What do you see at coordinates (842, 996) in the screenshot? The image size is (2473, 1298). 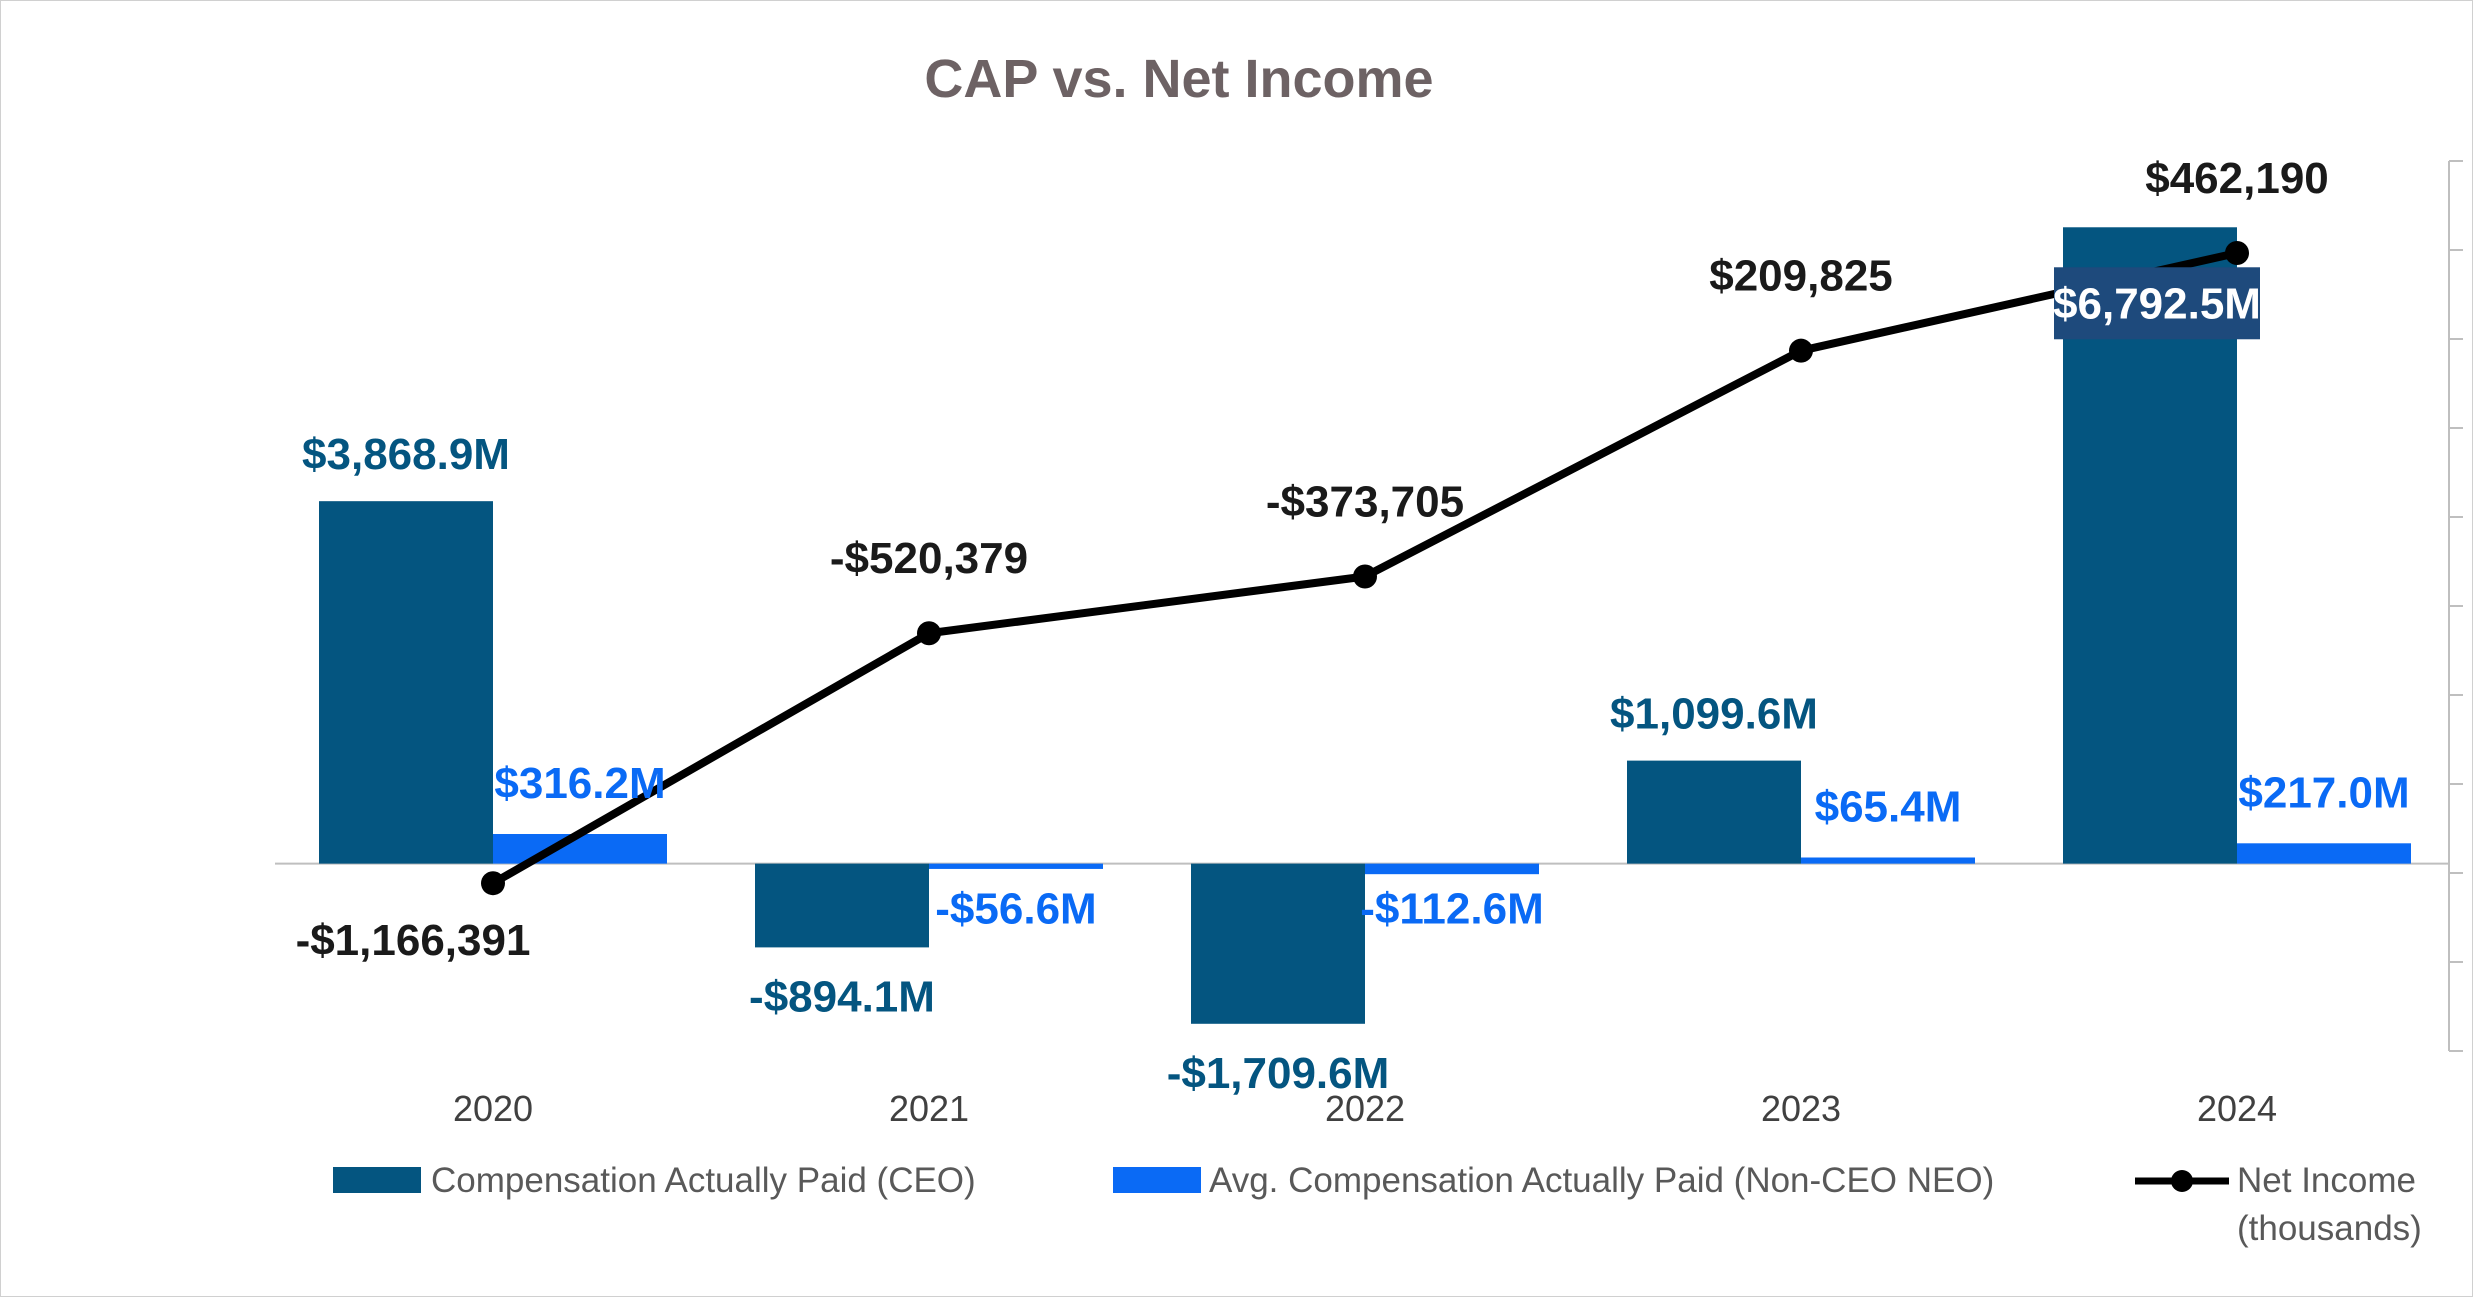 I see `label-ceo-cap-2021: -$894.1M` at bounding box center [842, 996].